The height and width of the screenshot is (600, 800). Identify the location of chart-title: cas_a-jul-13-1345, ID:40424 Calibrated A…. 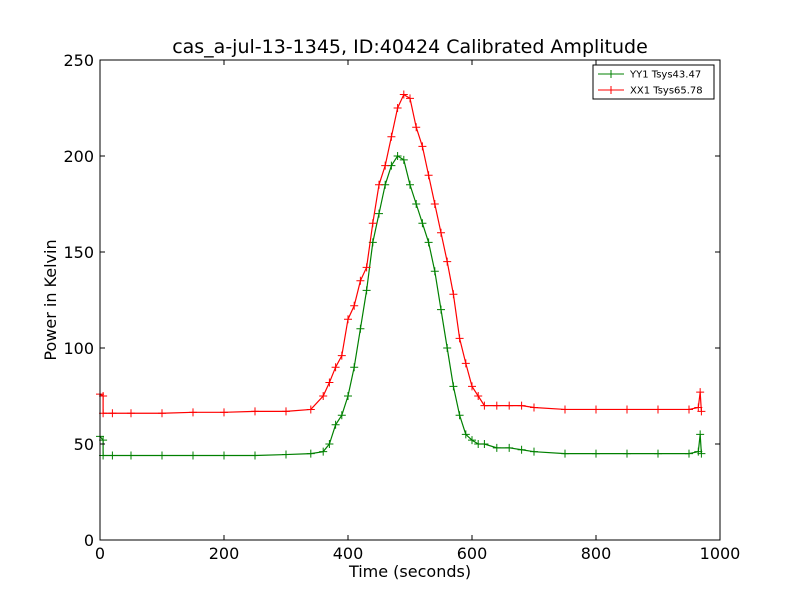
(410, 47).